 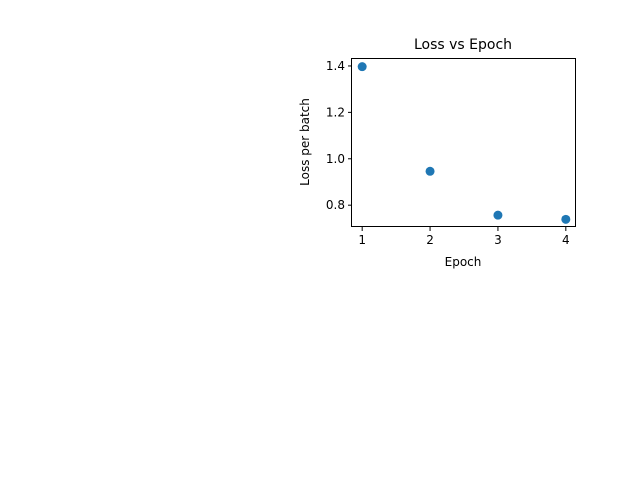 I want to click on y-axis-ticks: 0.8 1.0 1.2 1.4, so click(x=339, y=135).